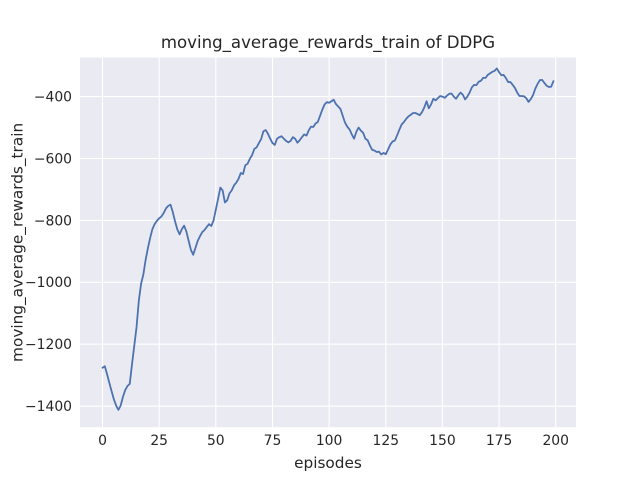 The width and height of the screenshot is (640, 480). What do you see at coordinates (442, 441) in the screenshot?
I see `x-tick-label: 150` at bounding box center [442, 441].